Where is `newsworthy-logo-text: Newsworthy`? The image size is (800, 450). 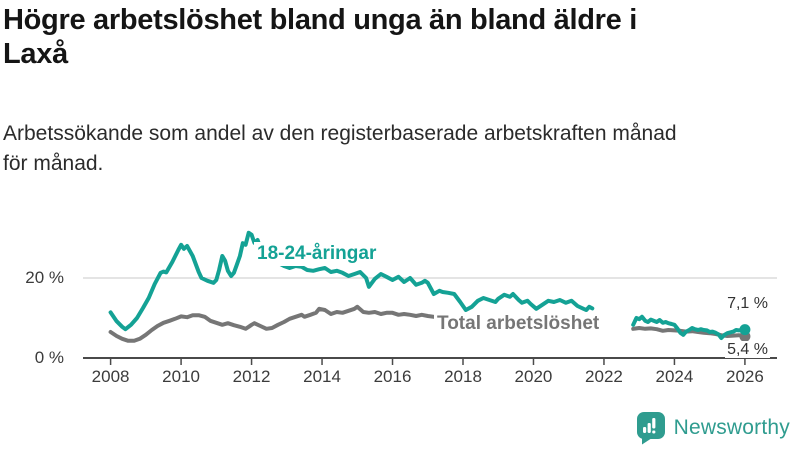 newsworthy-logo-text: Newsworthy is located at coordinates (731, 427).